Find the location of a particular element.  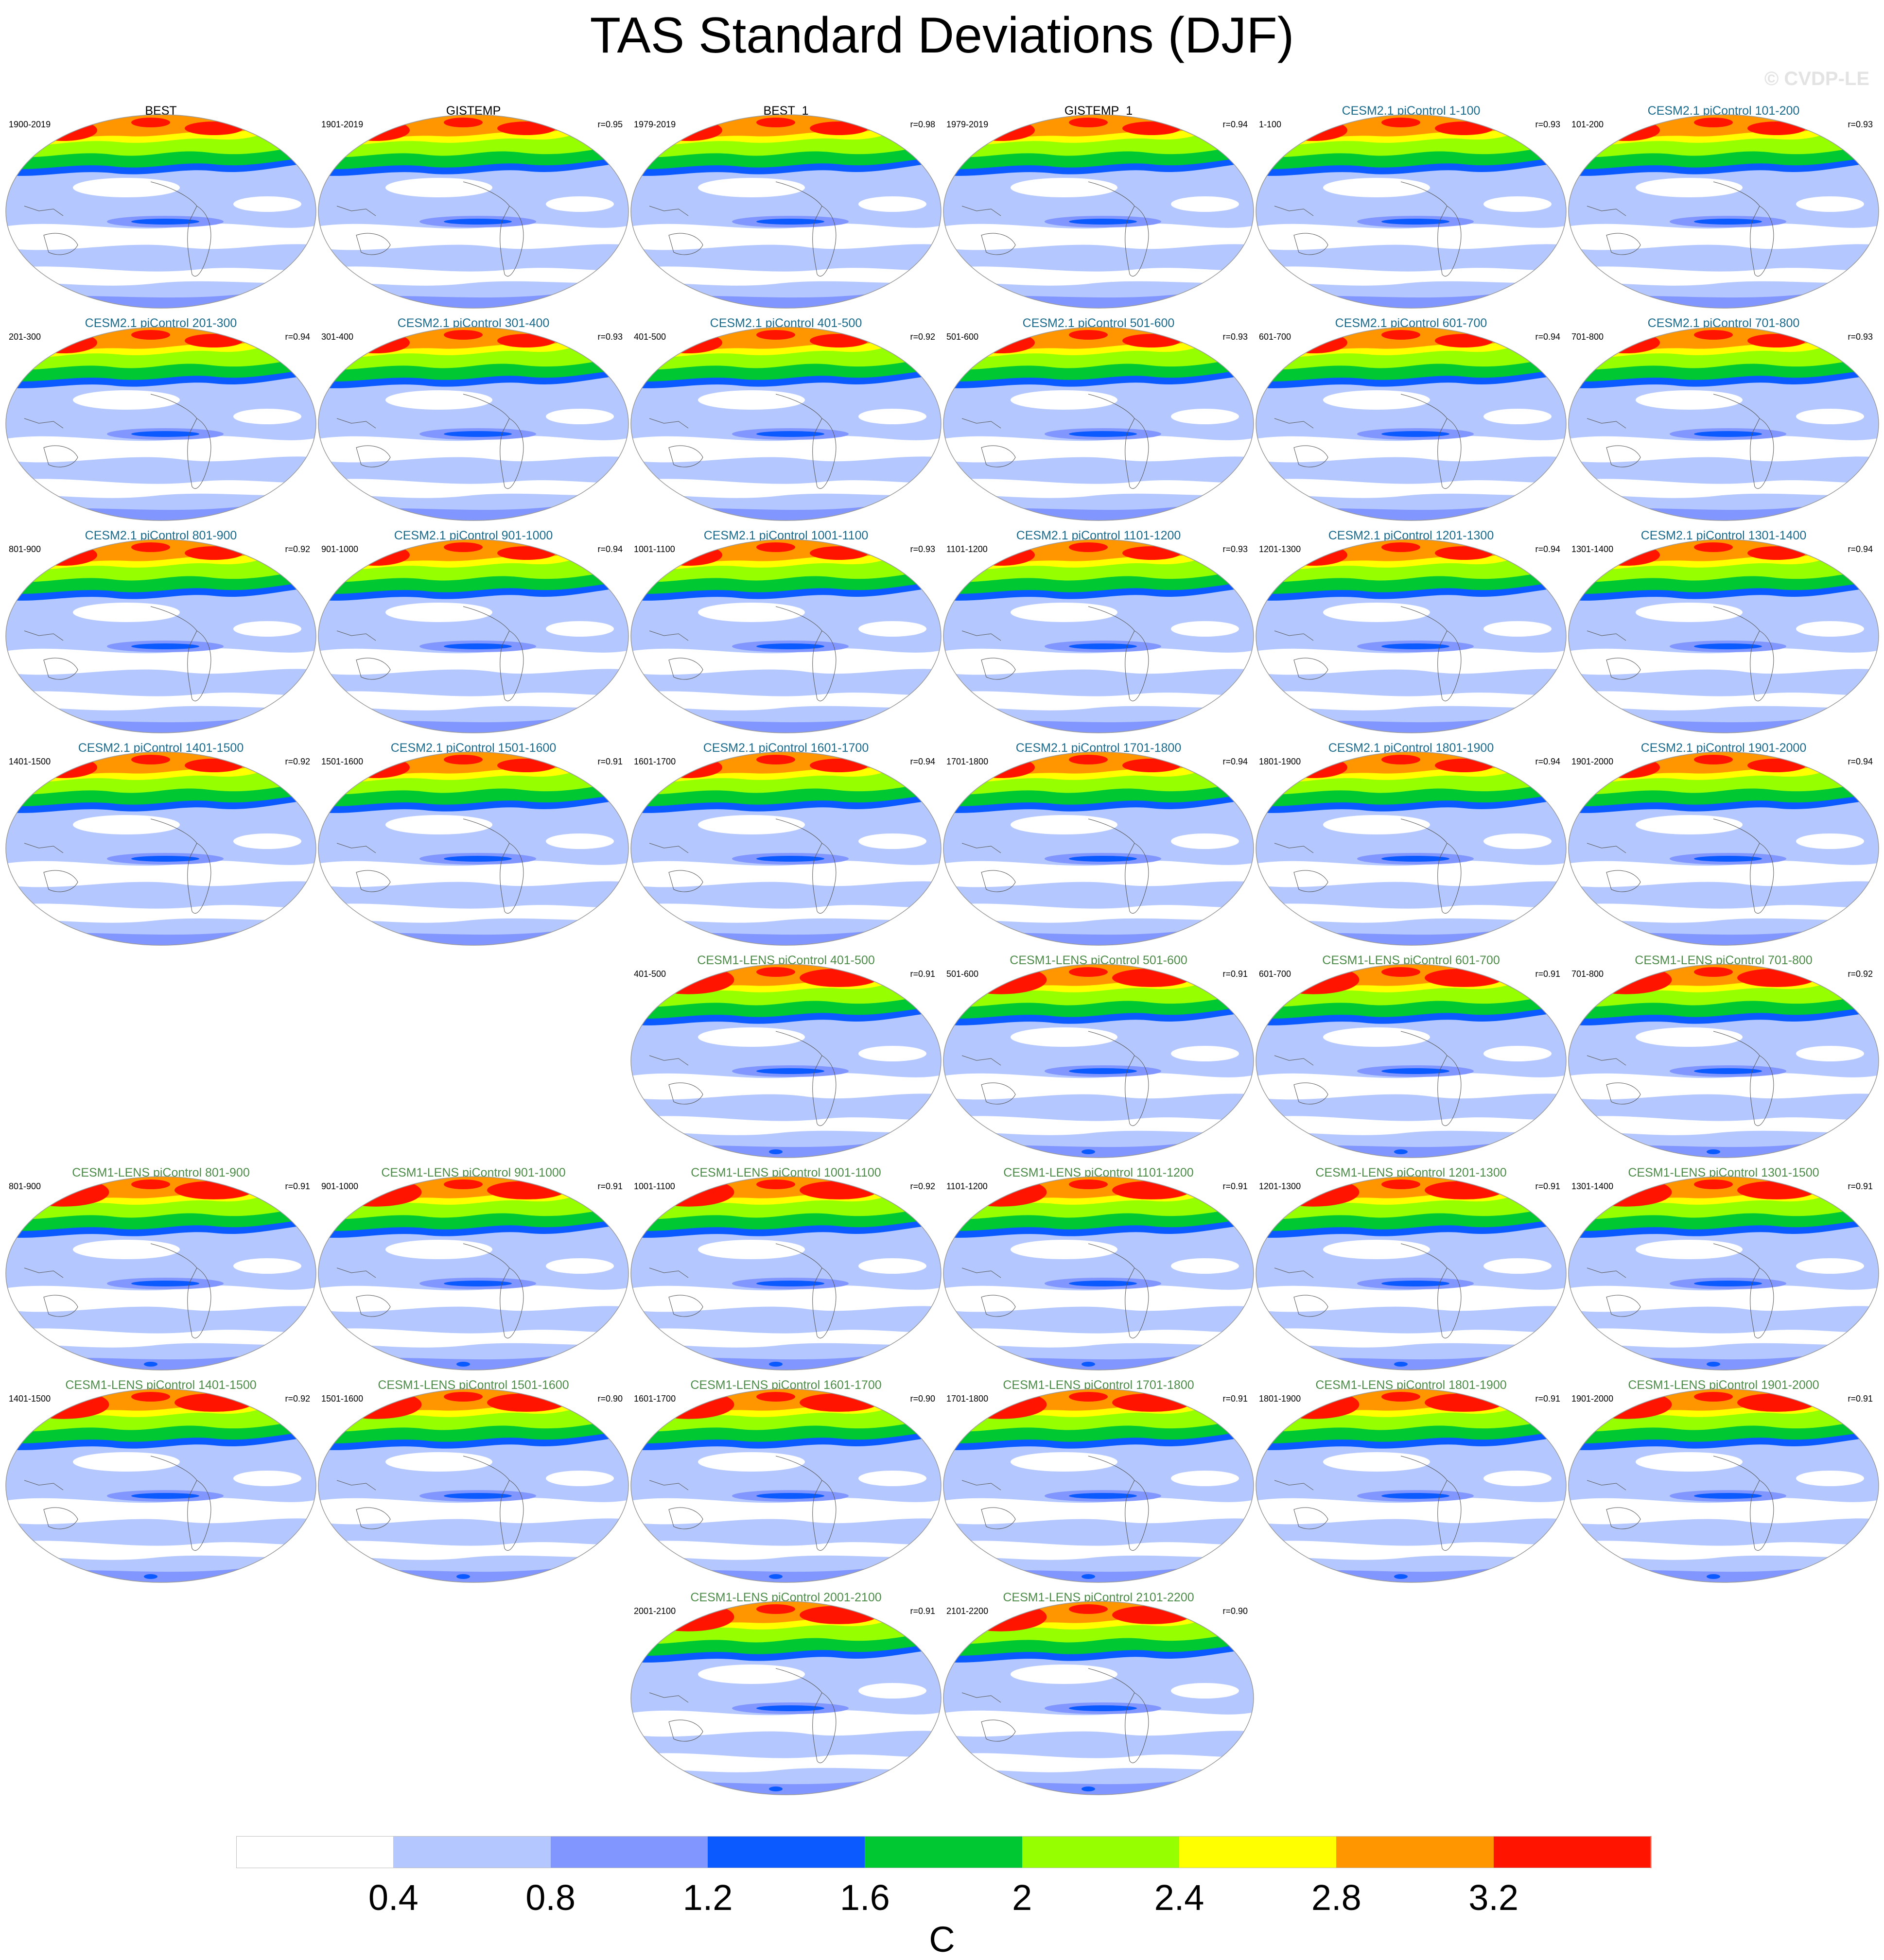

panel-years: 401-500 is located at coordinates (650, 337).